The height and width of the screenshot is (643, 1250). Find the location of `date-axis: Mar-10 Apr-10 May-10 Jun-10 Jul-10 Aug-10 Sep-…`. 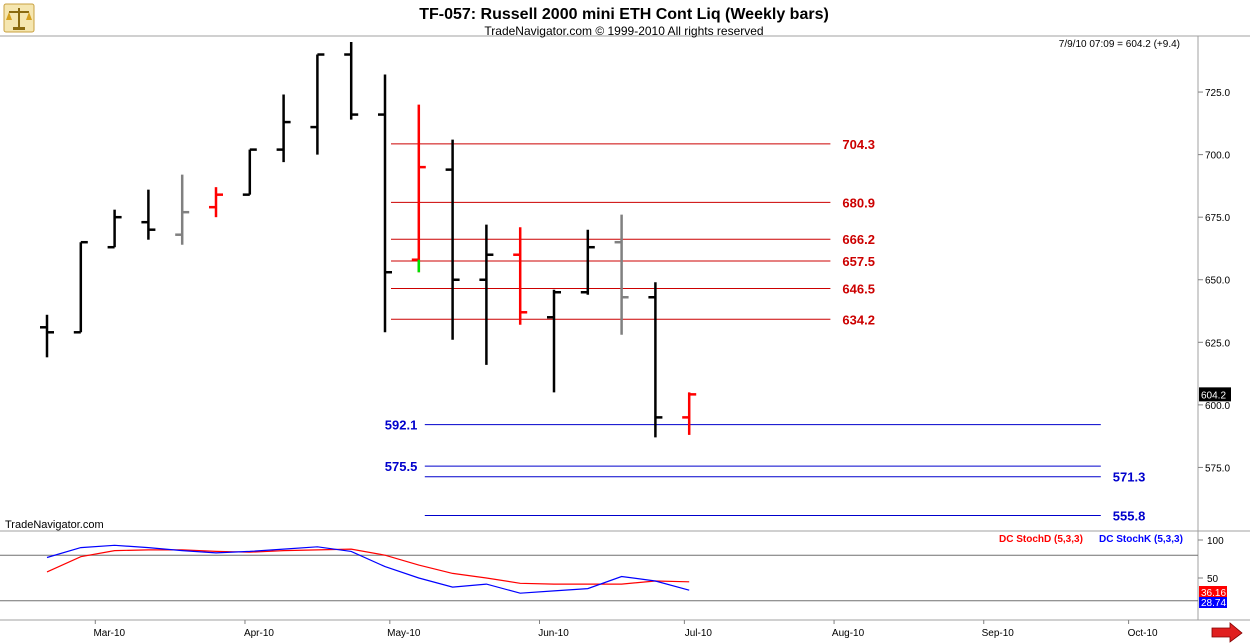

date-axis: Mar-10 Apr-10 May-10 Jun-10 Jul-10 Aug-10 Sep-… is located at coordinates (625, 629).